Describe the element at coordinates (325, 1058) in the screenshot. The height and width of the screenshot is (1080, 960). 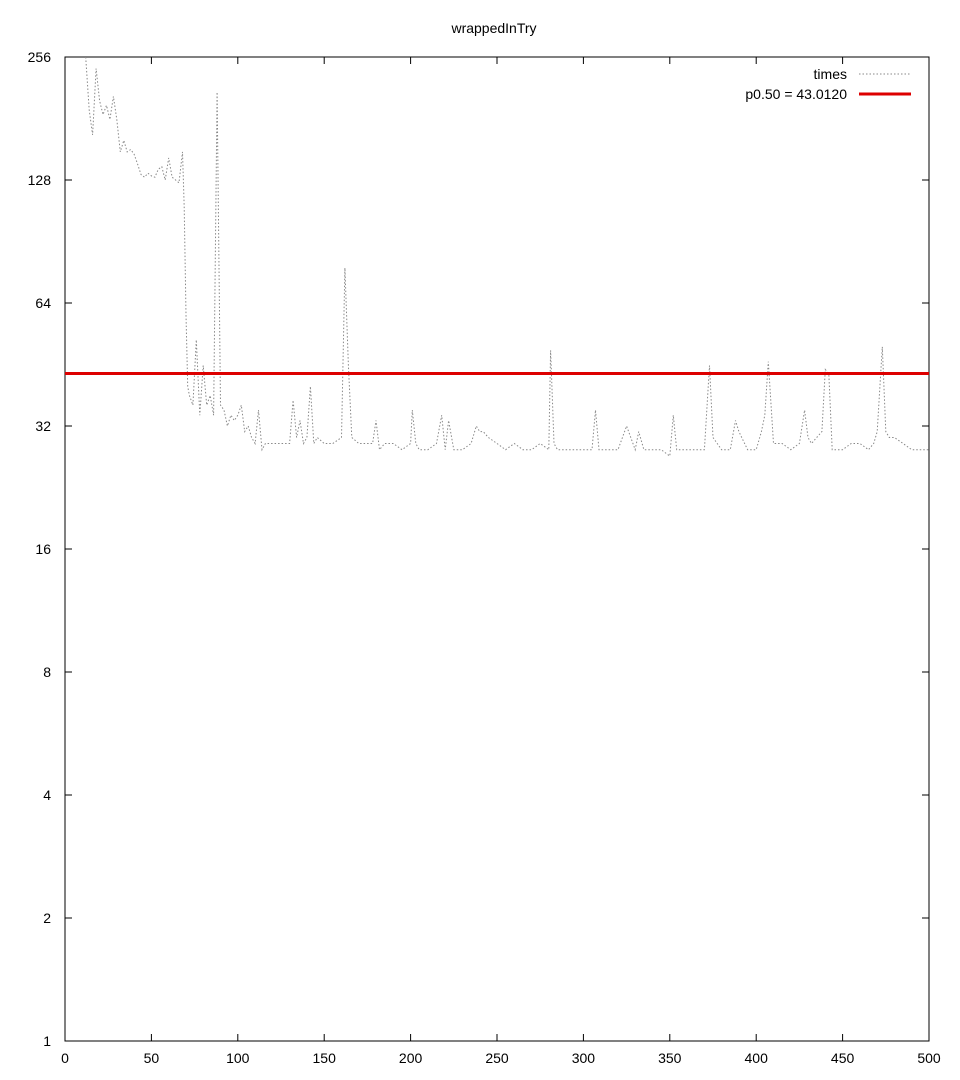
I see `x-tick-label: 150` at that location.